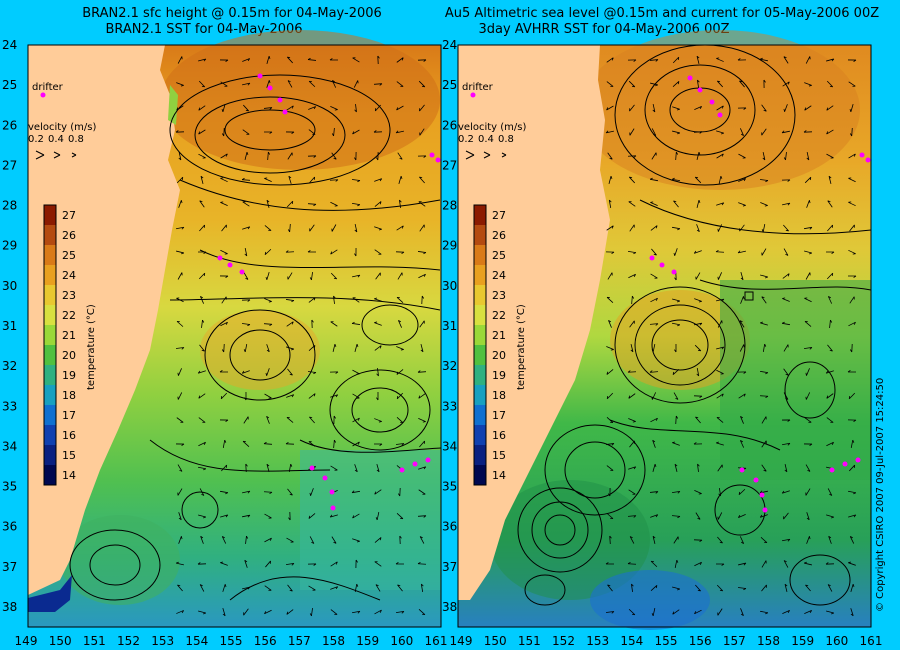 The height and width of the screenshot is (650, 900). I want to click on lon-tick-label: 155, so click(231, 641).